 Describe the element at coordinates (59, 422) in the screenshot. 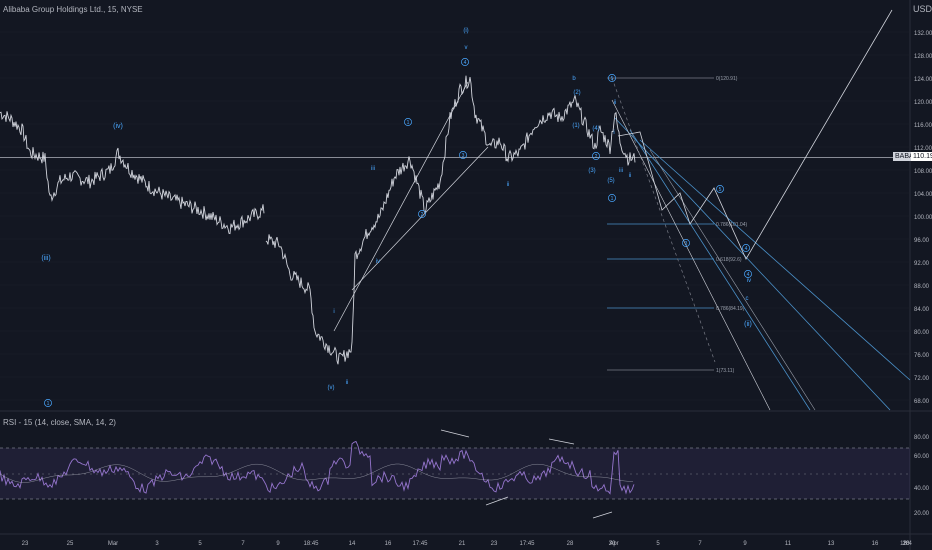

I see `rsi-indicator-title: RSI - 15 (14, close, SMA, 14, 2)` at that location.